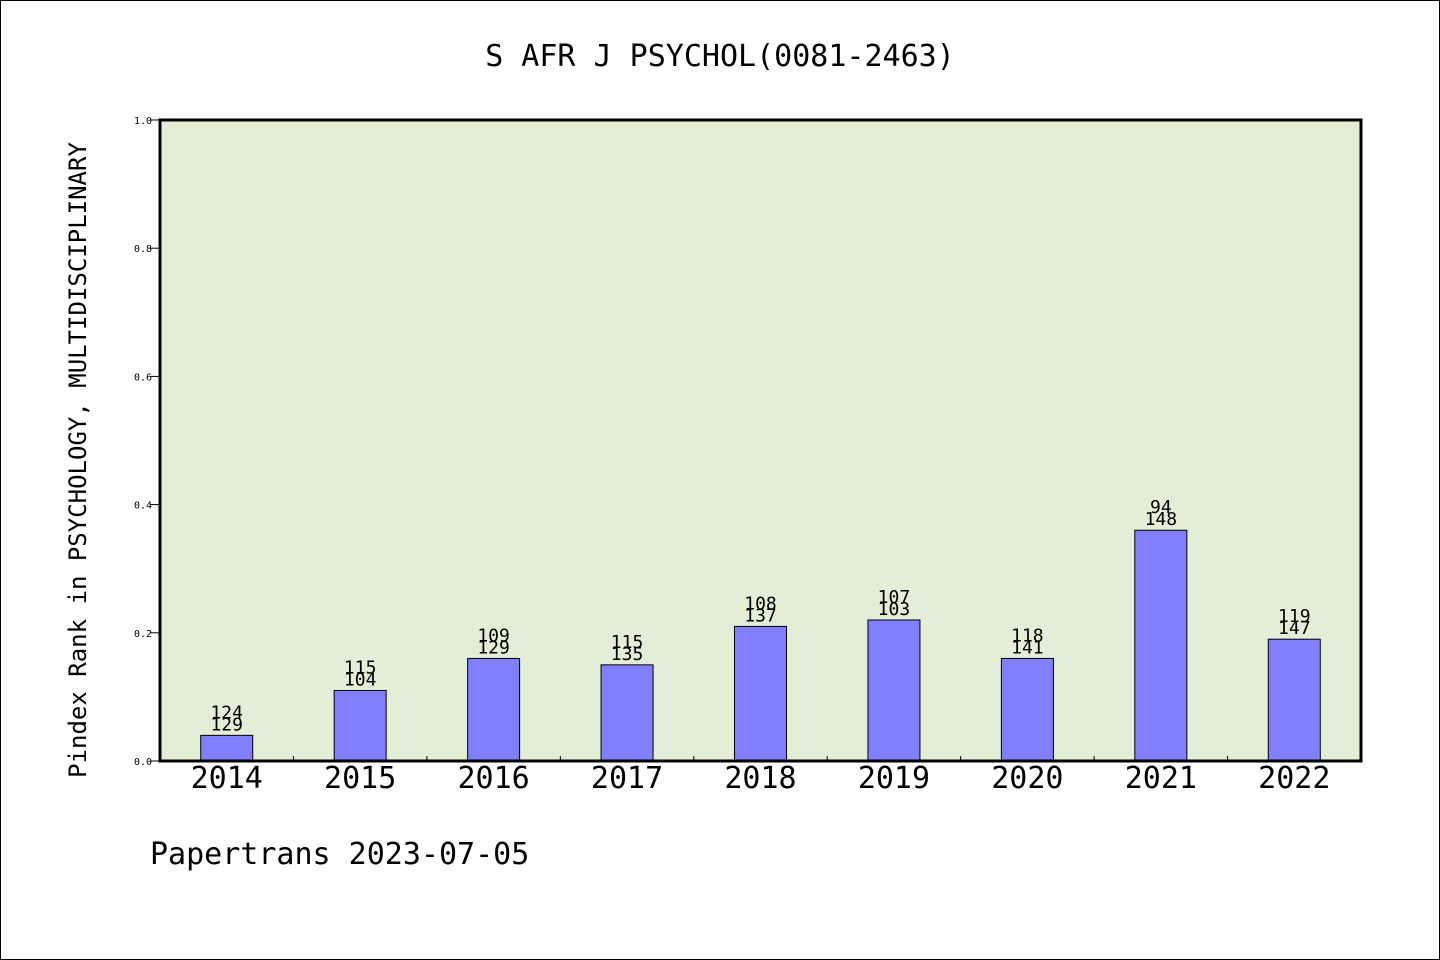 The width and height of the screenshot is (1440, 960). I want to click on bar-rank-label: 109, so click(493, 635).